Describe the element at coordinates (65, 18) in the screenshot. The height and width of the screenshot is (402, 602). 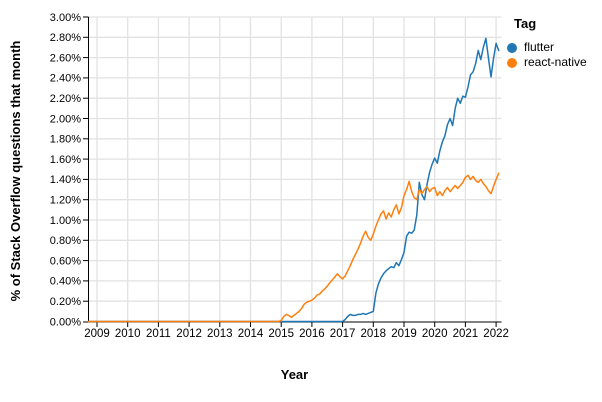
I see `y-tick-label: 3.00%` at that location.